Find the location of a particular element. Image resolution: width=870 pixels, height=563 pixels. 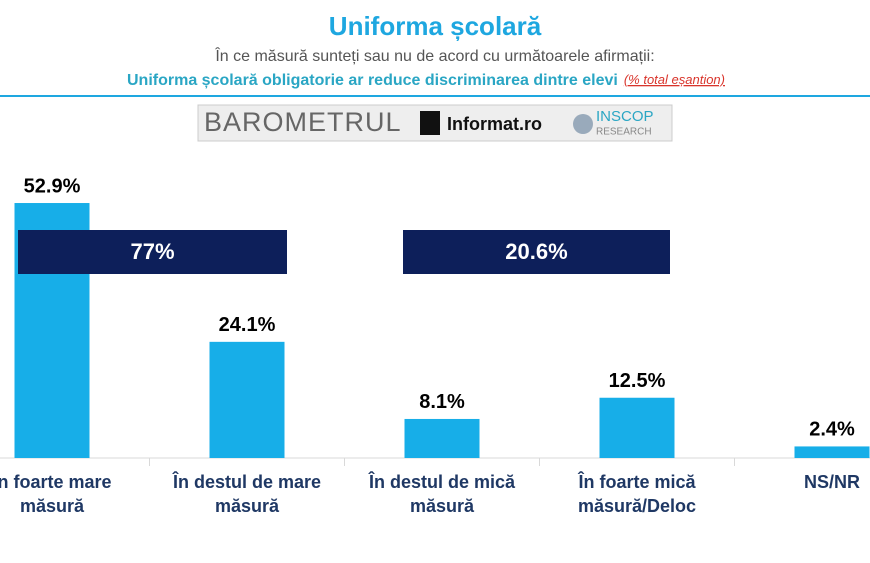

logo-partner: Informat.ro is located at coordinates (494, 124).